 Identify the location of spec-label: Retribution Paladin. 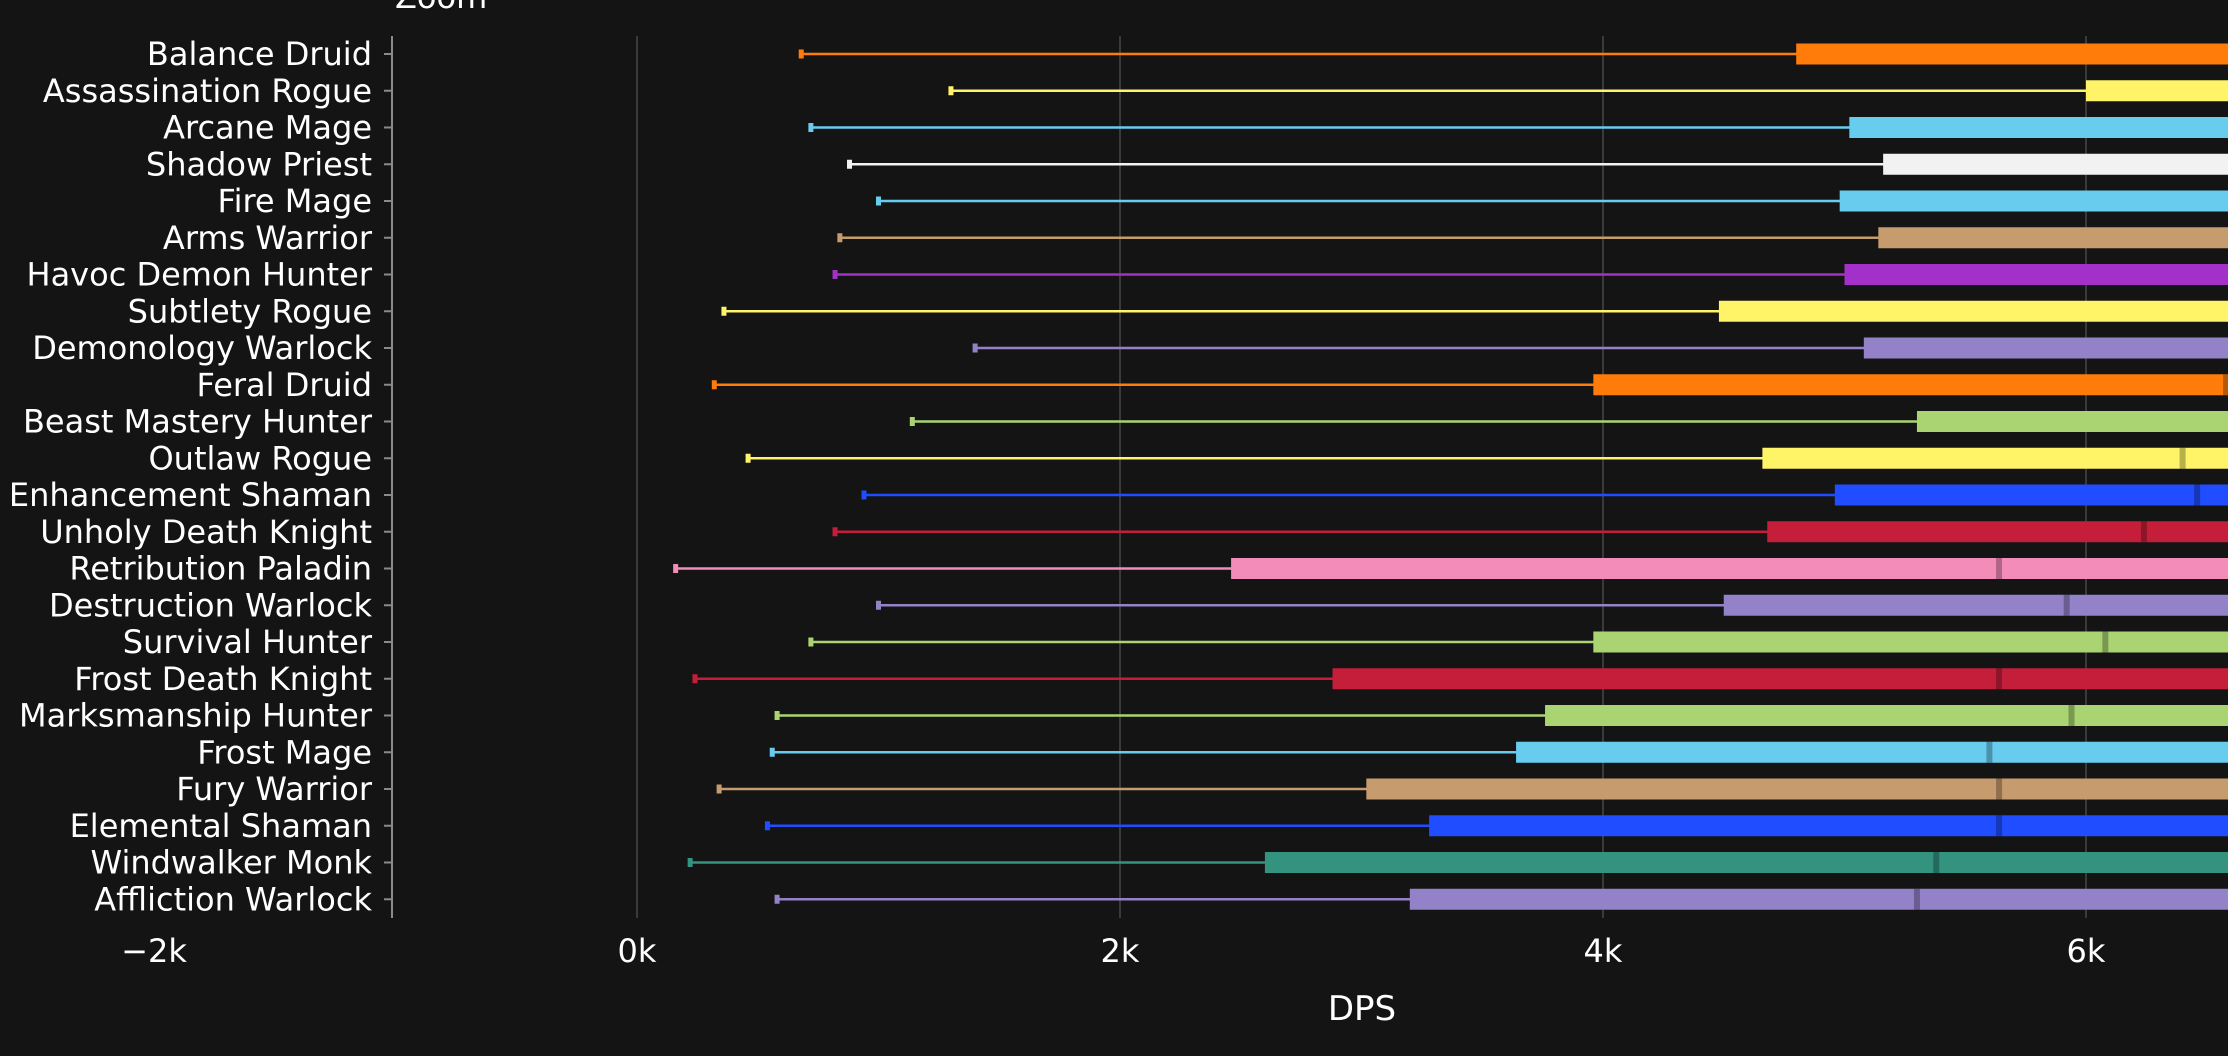
(220, 569).